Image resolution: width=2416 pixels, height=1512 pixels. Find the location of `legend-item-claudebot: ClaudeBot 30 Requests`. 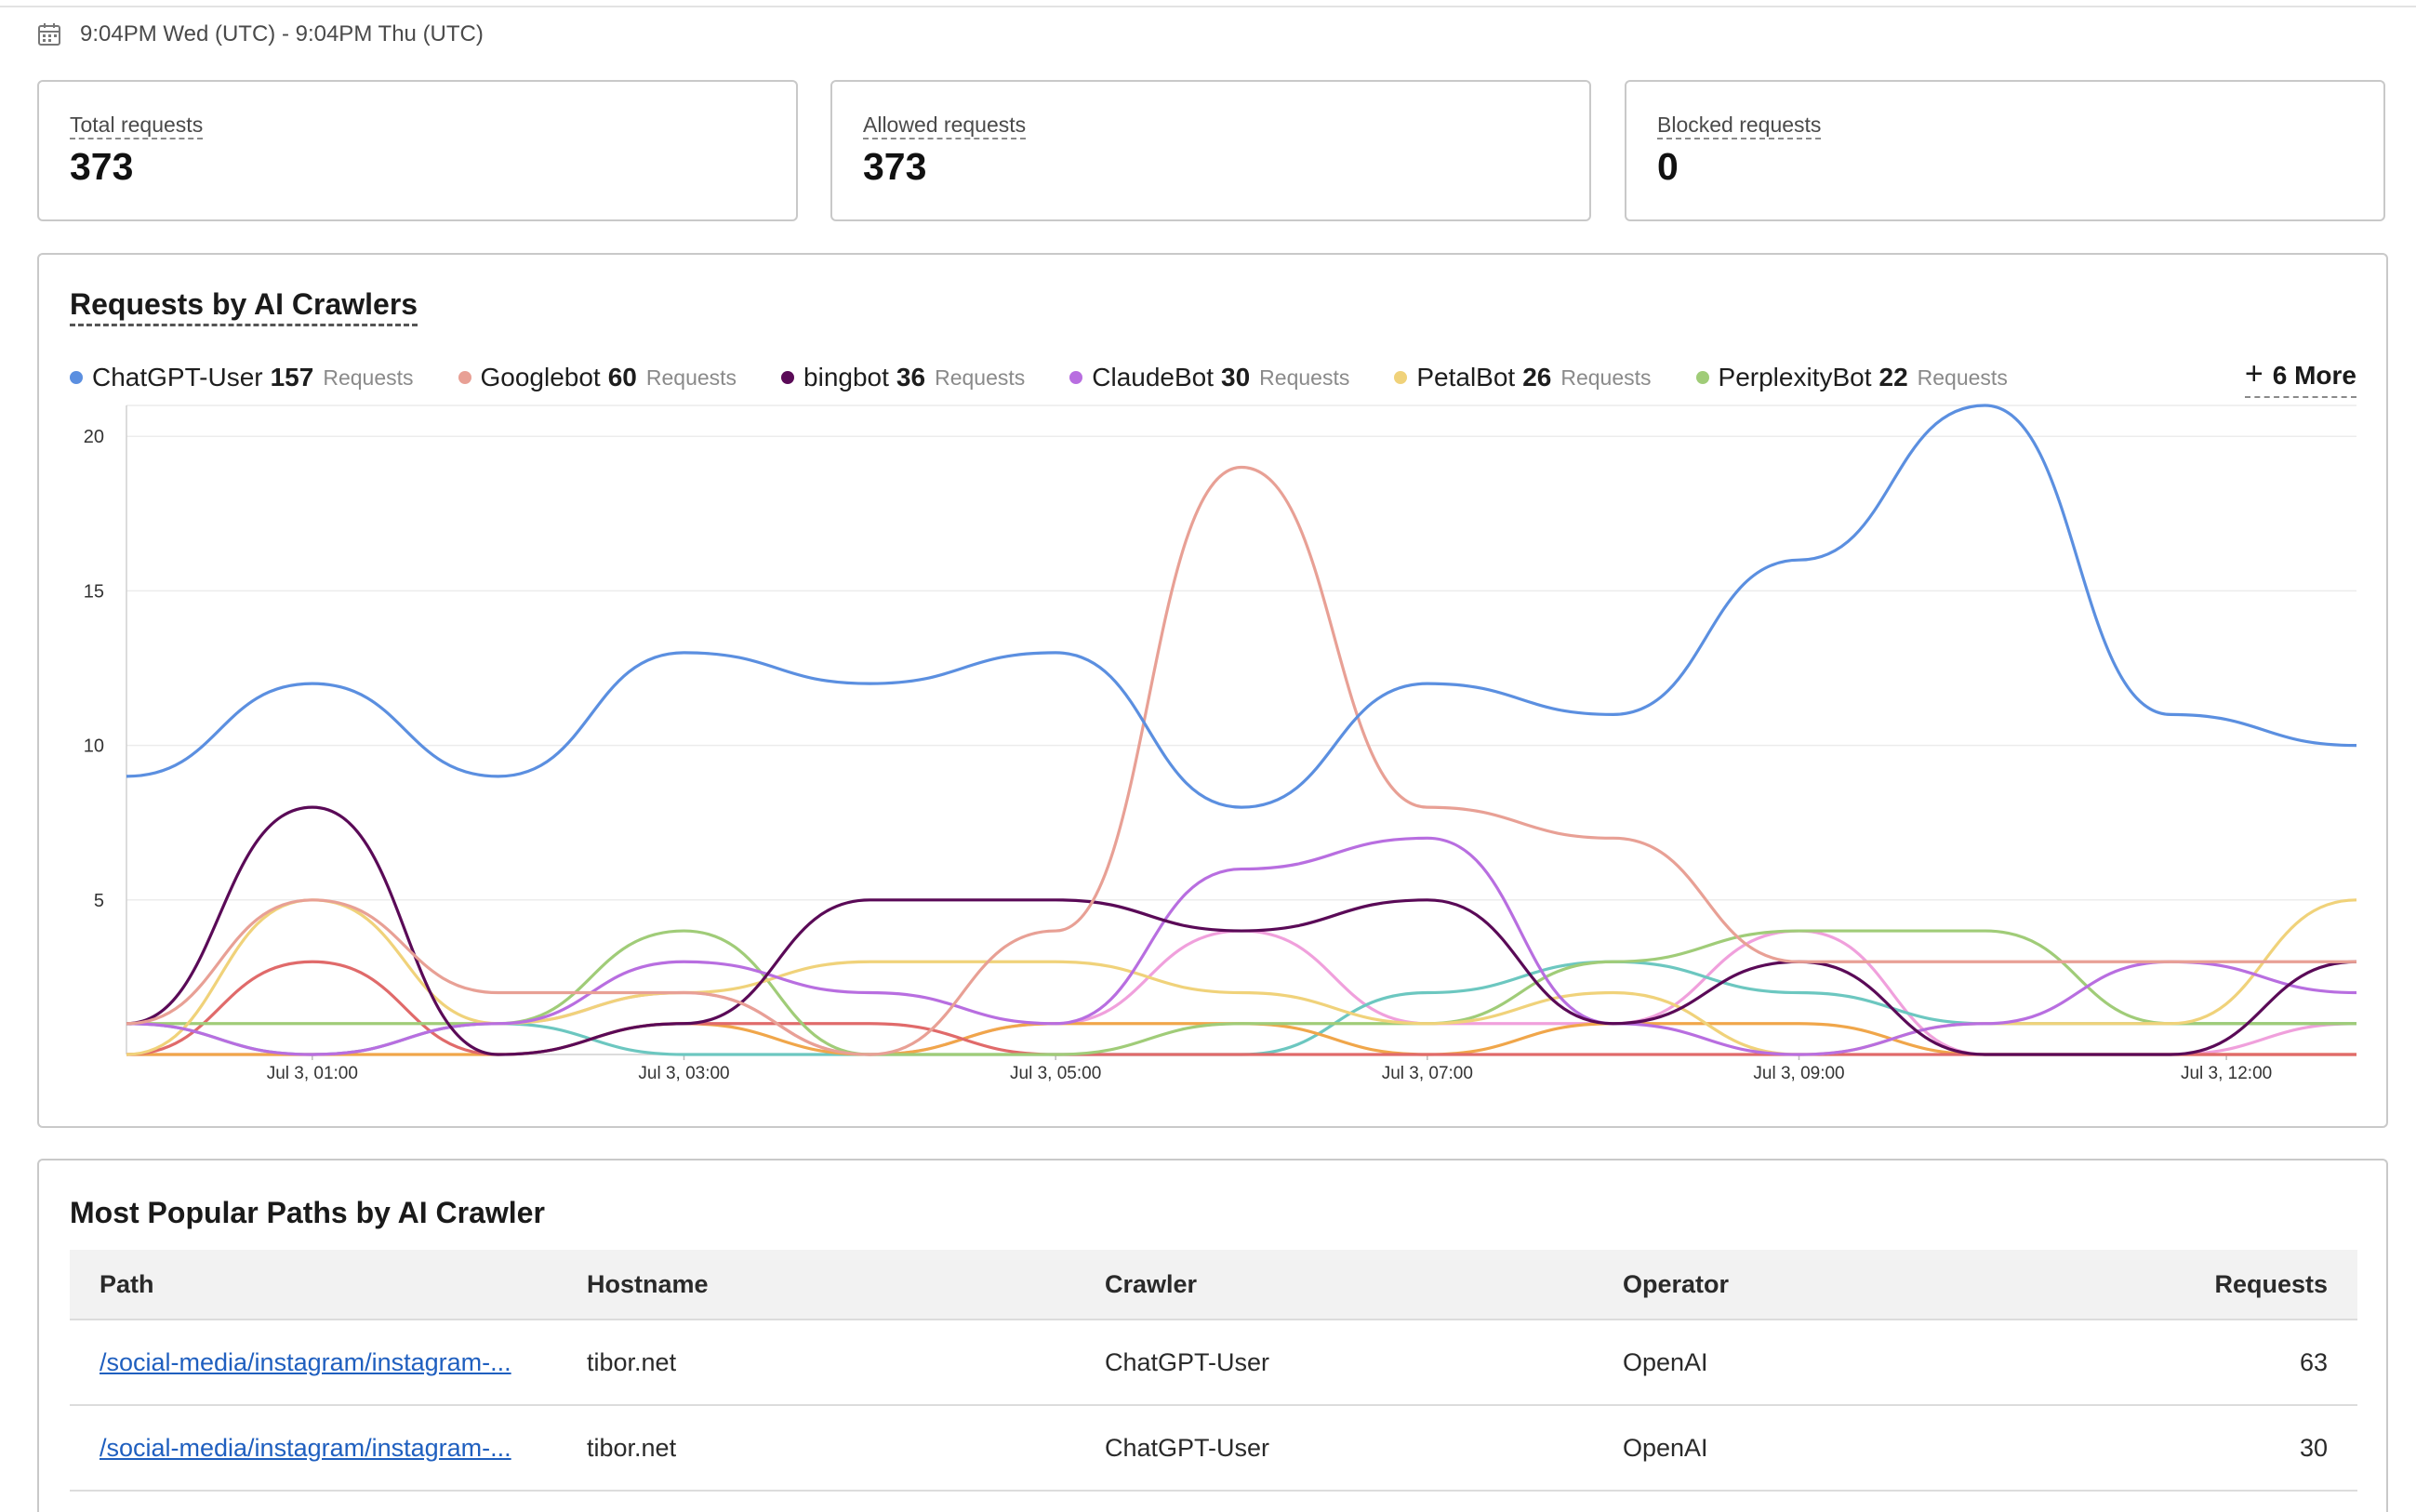

legend-item-claudebot: ClaudeBot 30 Requests is located at coordinates (1209, 377).